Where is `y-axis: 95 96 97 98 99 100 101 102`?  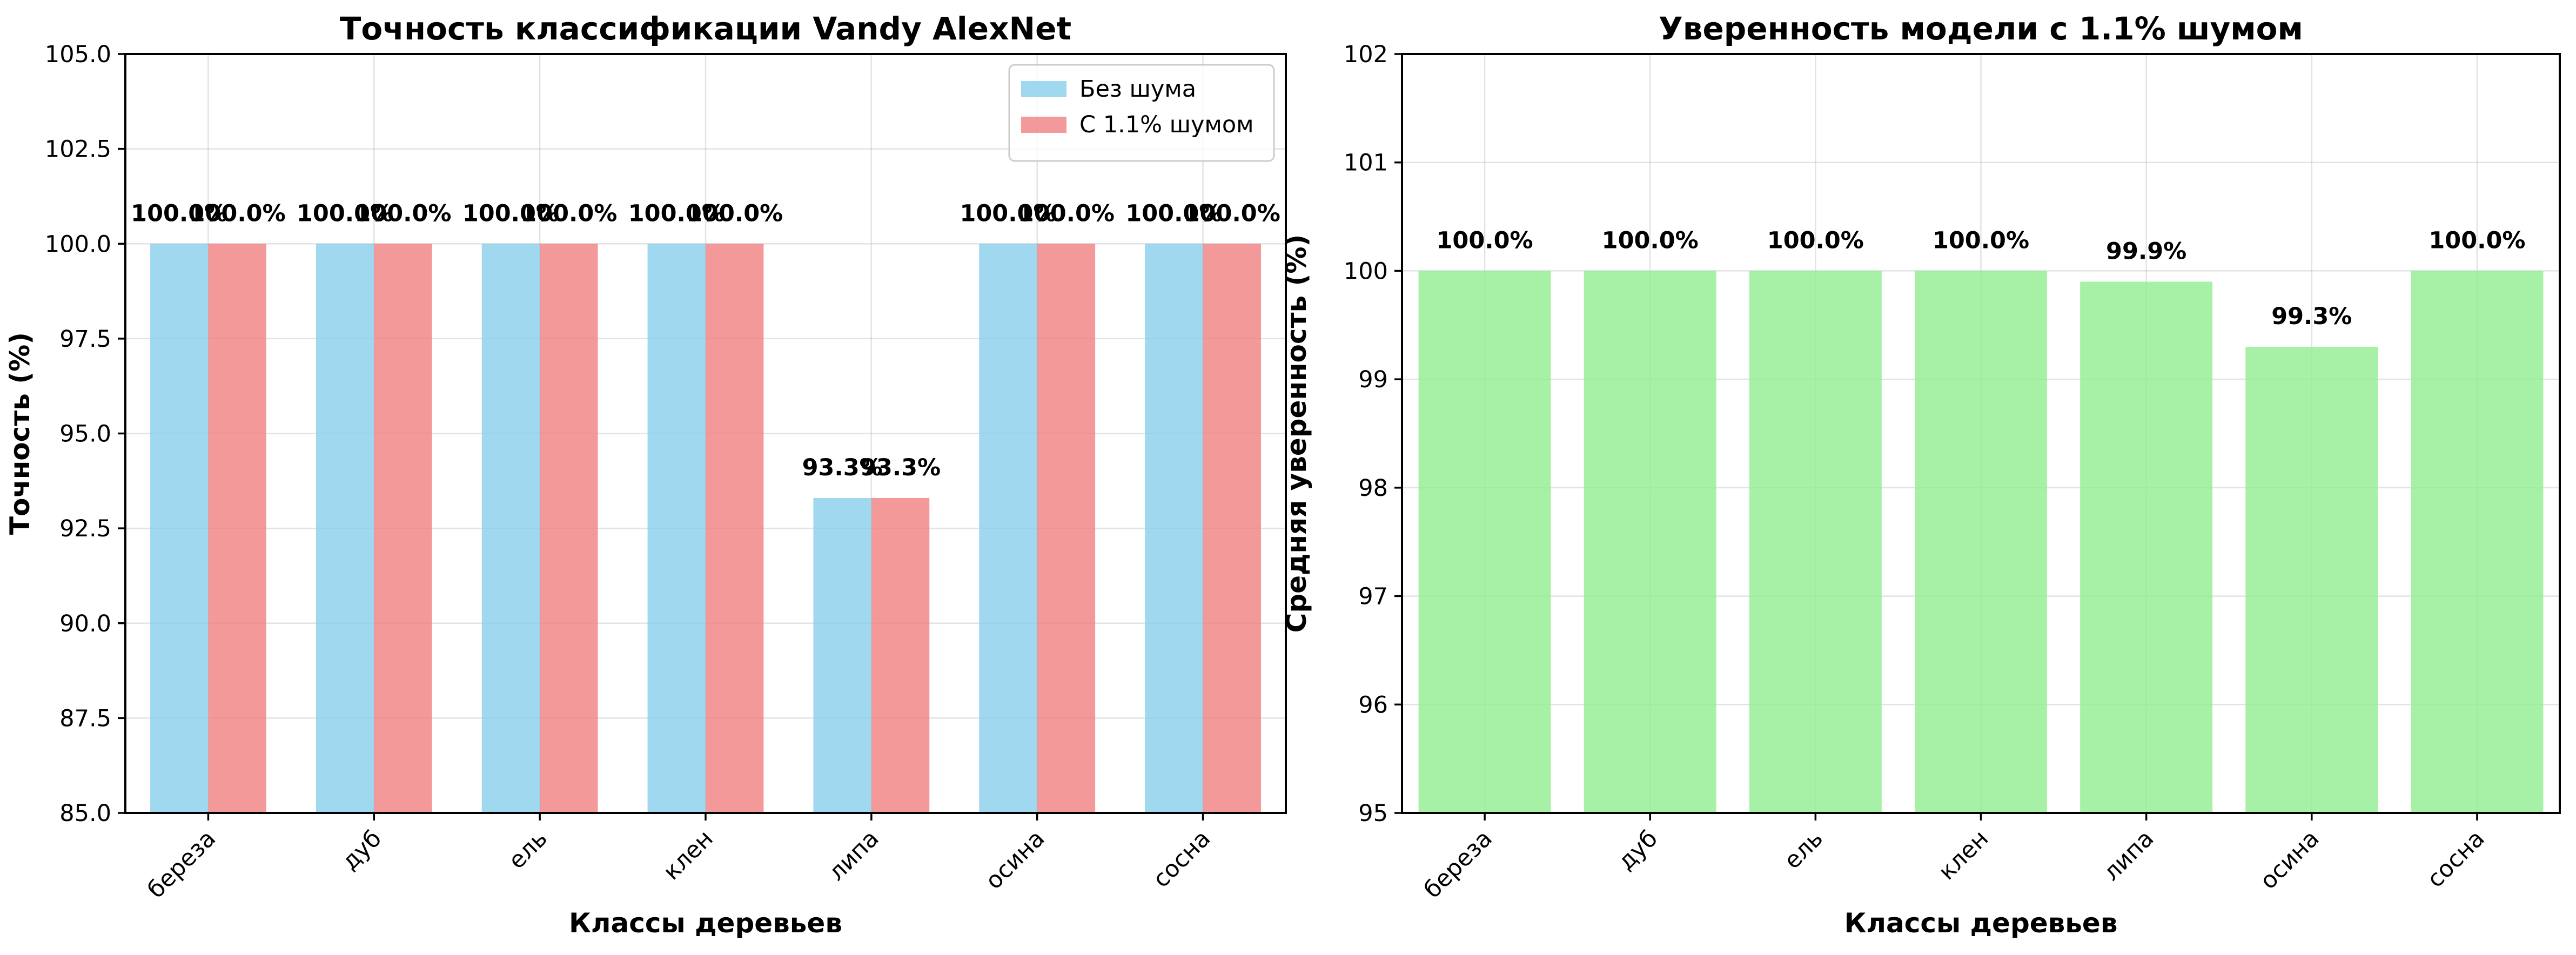 y-axis: 95 96 97 98 99 100 101 102 is located at coordinates (1373, 434).